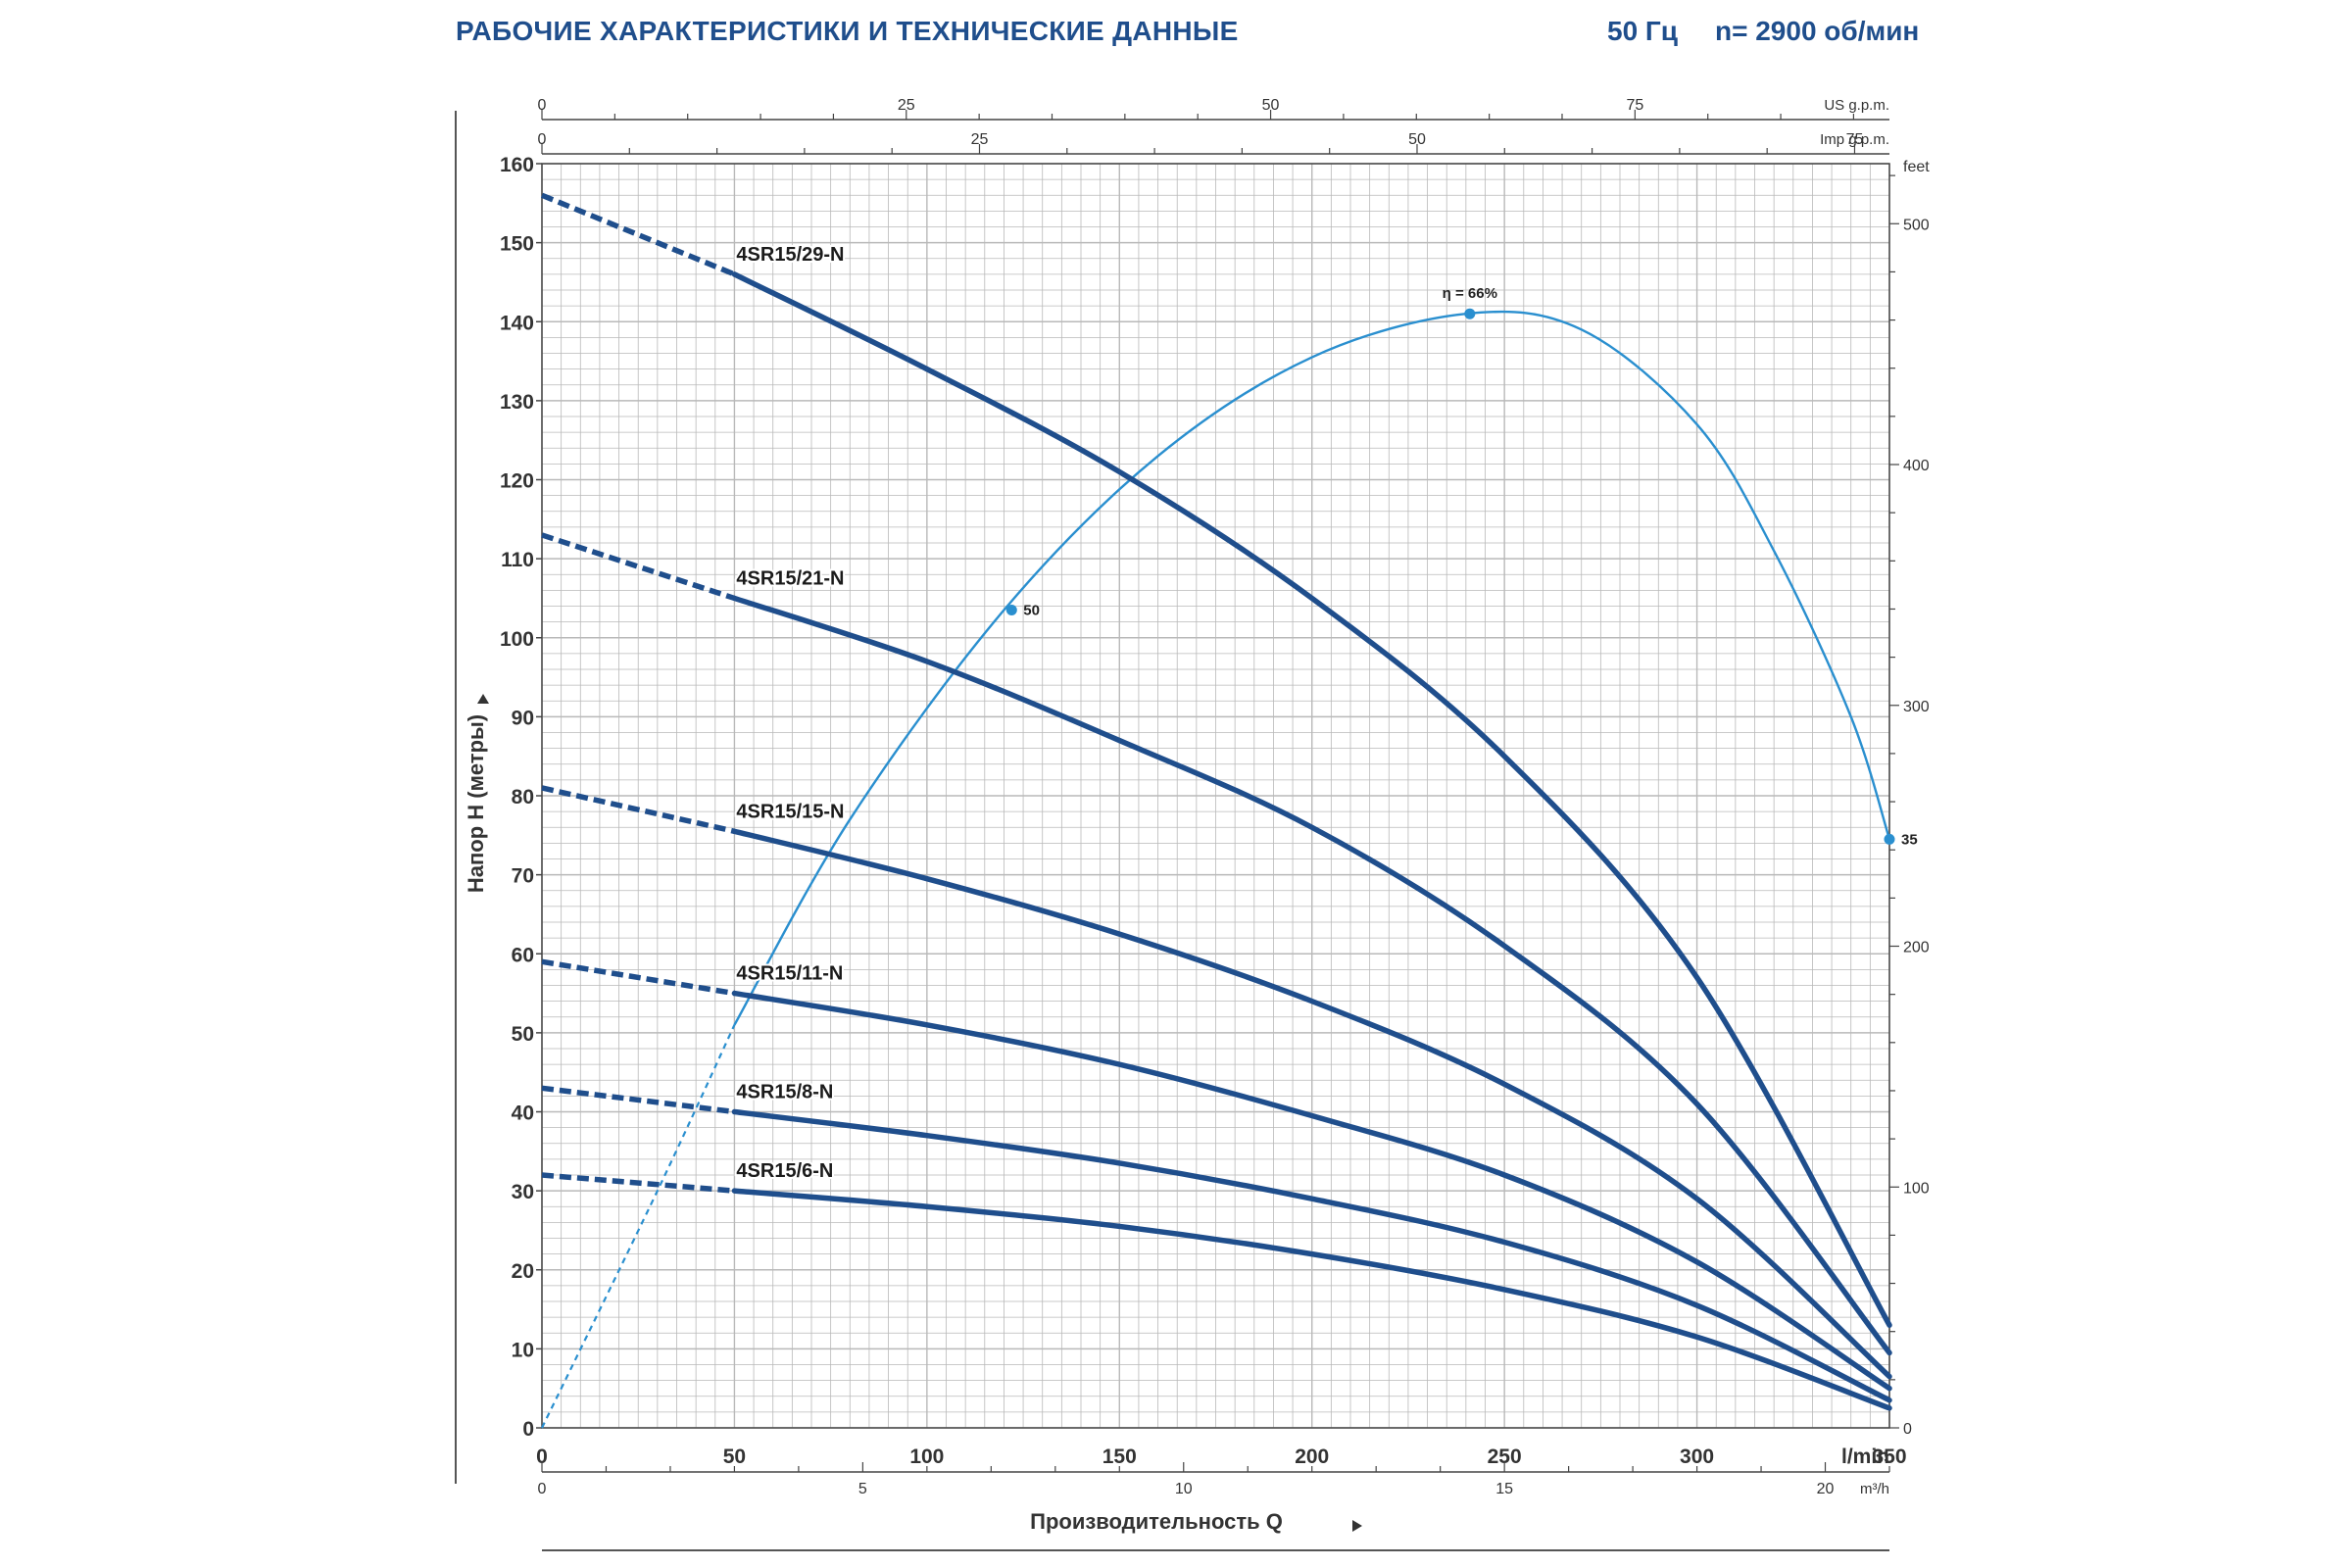 The width and height of the screenshot is (2352, 1568). Describe the element at coordinates (789, 974) in the screenshot. I see `series-label: 4SR15/11-N` at that location.